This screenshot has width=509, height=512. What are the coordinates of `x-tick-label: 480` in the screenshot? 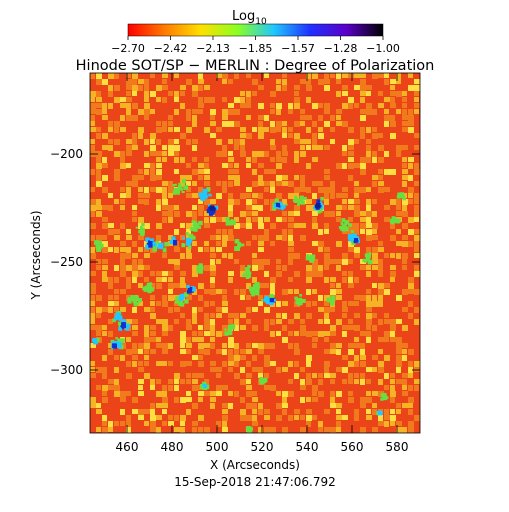 It's located at (172, 447).